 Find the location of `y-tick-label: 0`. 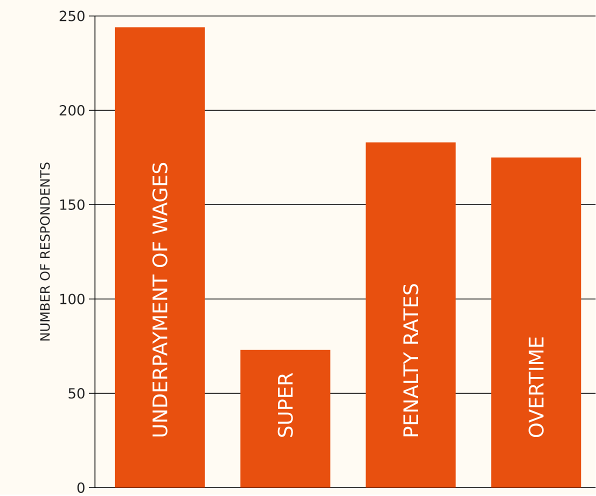

y-tick-label: 0 is located at coordinates (80, 487).